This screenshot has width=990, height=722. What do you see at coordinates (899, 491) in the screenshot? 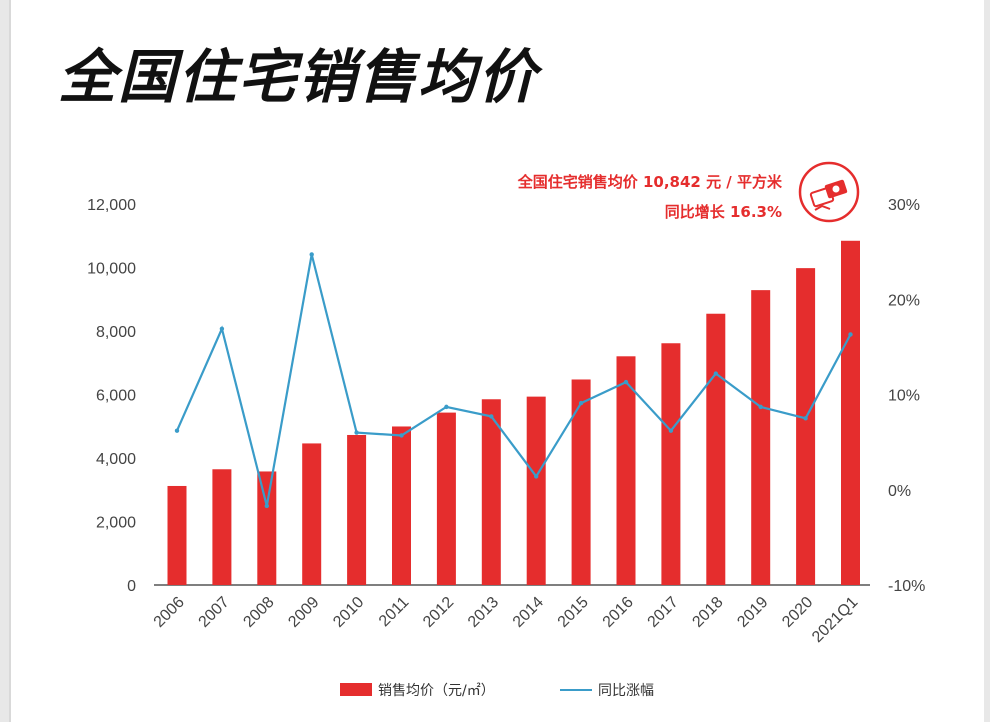
I see `y-right-tick-label: 0%` at bounding box center [899, 491].